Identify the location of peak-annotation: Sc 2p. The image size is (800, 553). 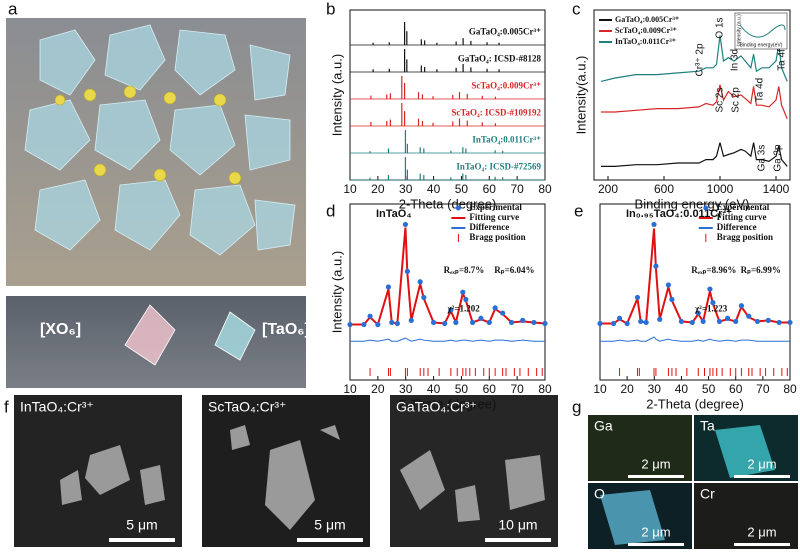
(736, 100).